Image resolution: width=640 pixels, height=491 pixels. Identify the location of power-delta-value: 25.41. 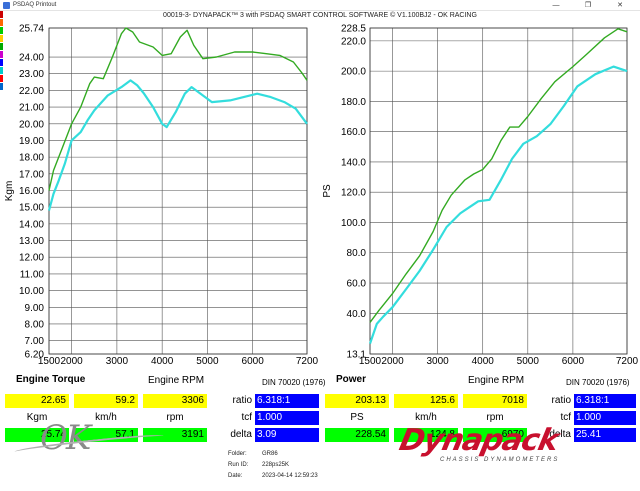
(605, 435).